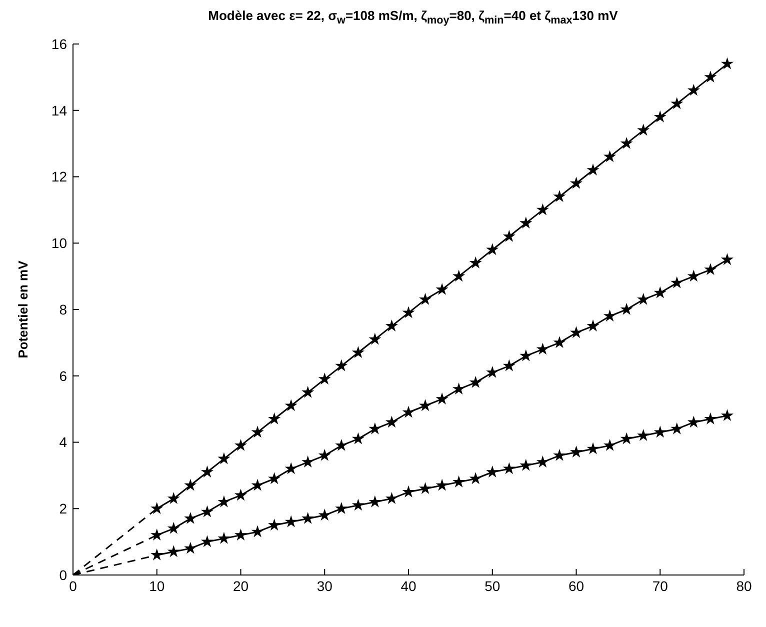 The image size is (766, 627). Describe the element at coordinates (63, 574) in the screenshot. I see `y-tick-label: 0` at that location.